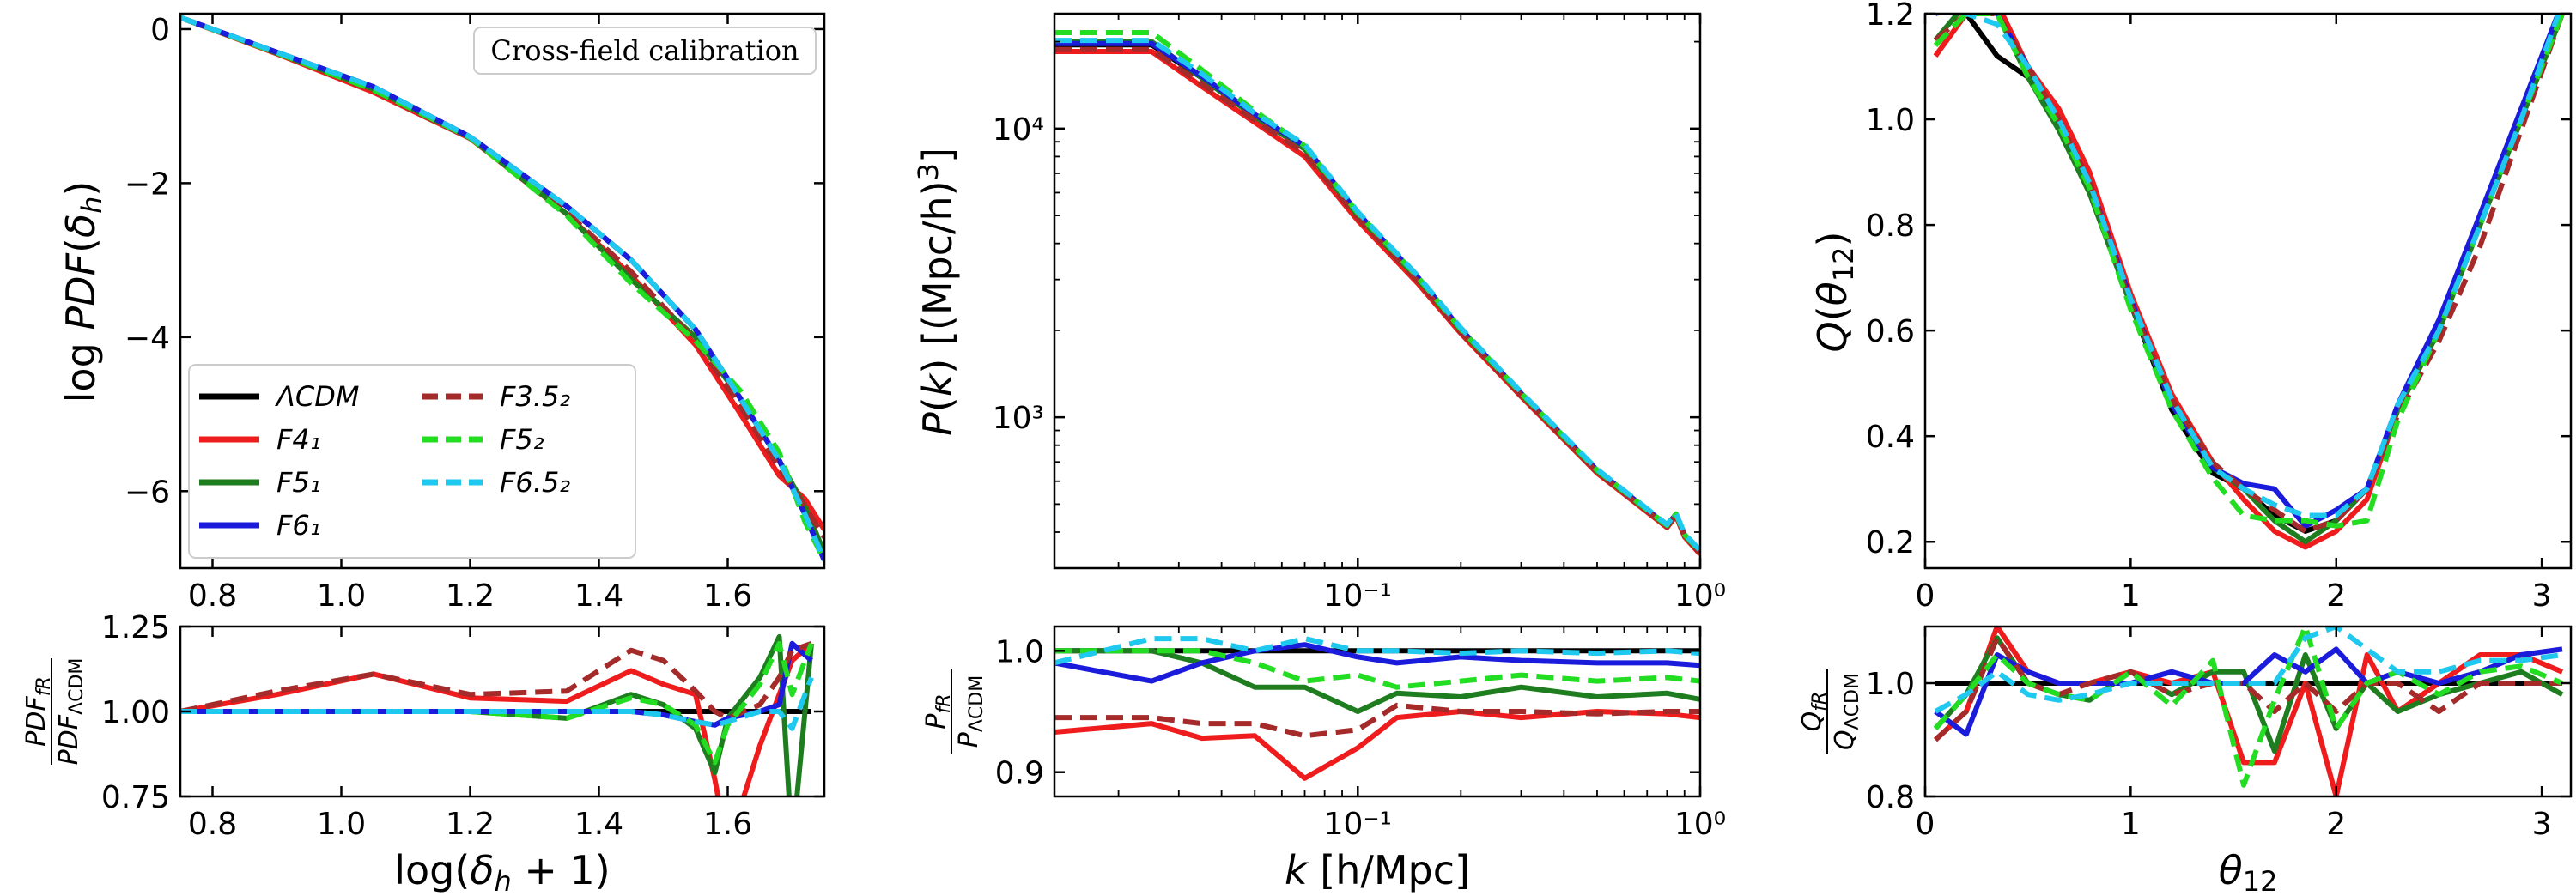  I want to click on pdf-xtick-label: 1.6, so click(727, 596).